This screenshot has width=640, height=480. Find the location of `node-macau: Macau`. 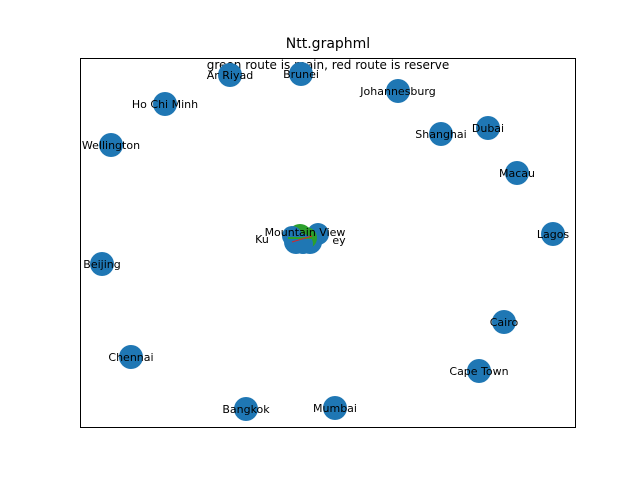

node-macau: Macau is located at coordinates (517, 173).